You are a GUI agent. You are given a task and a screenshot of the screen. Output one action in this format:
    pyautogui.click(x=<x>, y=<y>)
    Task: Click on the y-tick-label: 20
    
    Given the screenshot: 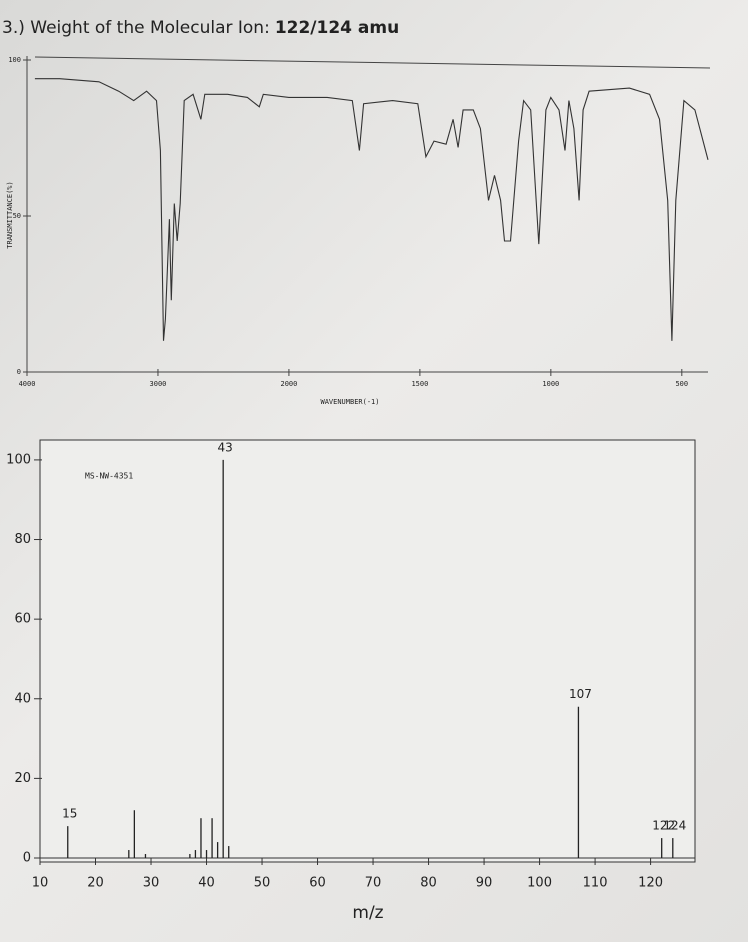 What is the action you would take?
    pyautogui.click(x=22, y=778)
    